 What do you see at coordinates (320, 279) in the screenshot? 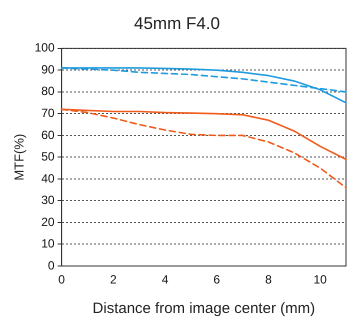
I see `x-tick-label: 10` at bounding box center [320, 279].